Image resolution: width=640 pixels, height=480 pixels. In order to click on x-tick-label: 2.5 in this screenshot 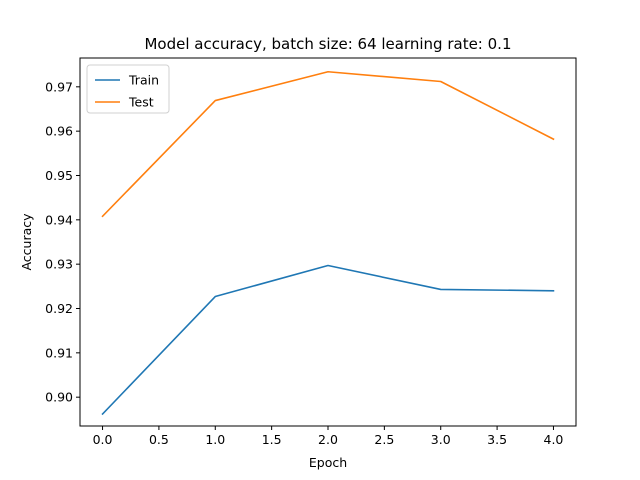, I will do `click(384, 439)`.